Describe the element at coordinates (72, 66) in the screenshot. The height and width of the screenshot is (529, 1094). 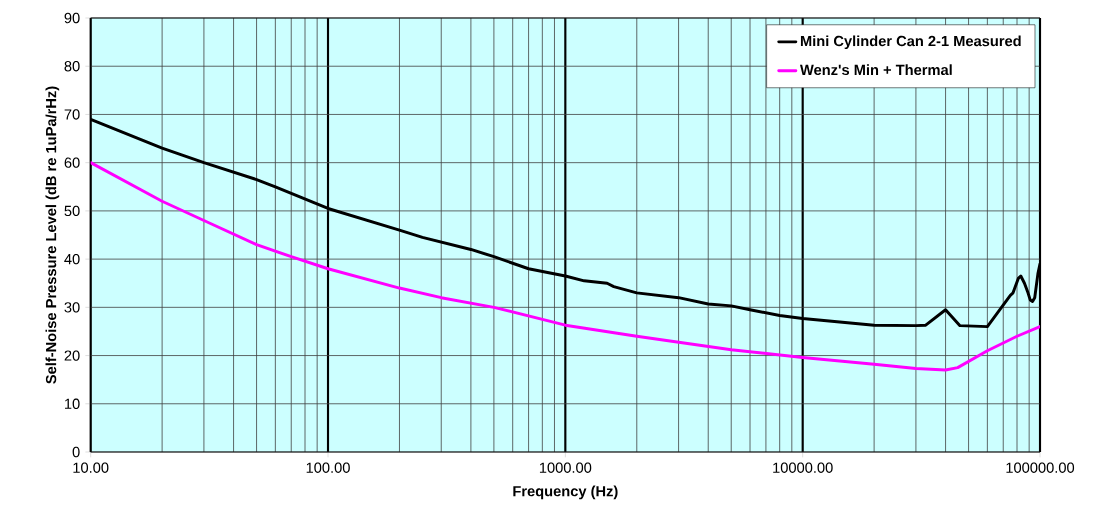
I see `y-tick-label: 80` at that location.